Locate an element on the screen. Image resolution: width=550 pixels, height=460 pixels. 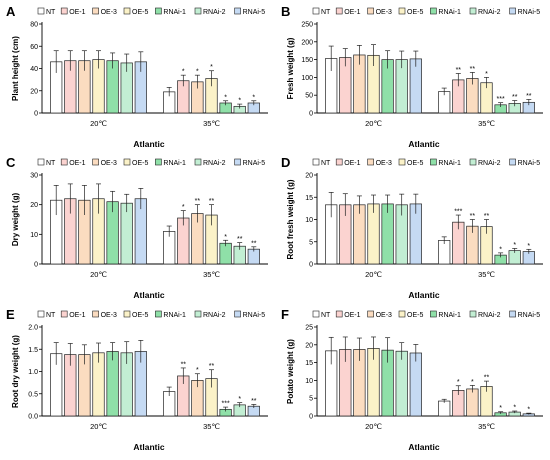
y-tick-label: 200 is located at coordinates (307, 42).